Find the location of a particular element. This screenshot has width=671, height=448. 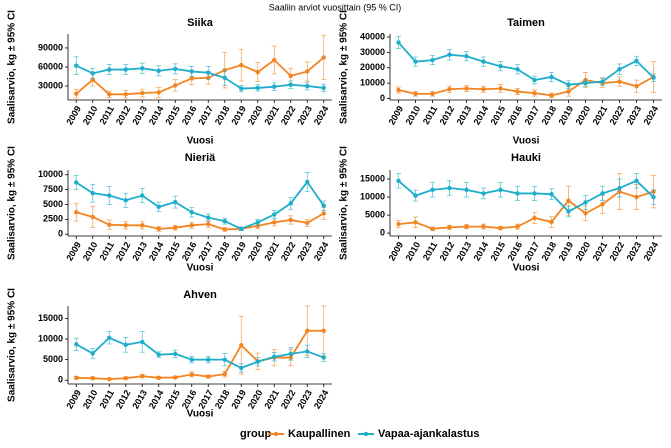

x-tick-label: 2009 is located at coordinates (396, 115).